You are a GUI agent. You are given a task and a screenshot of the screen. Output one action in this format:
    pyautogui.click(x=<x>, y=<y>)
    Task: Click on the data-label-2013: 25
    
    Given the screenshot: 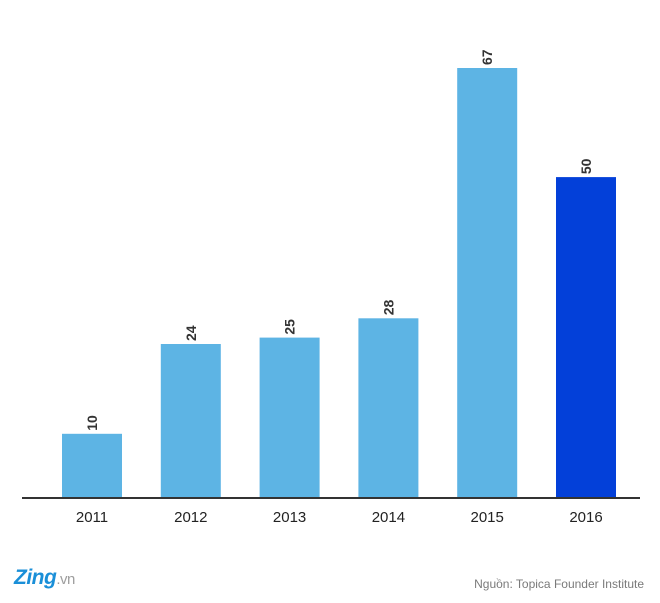 What is the action you would take?
    pyautogui.click(x=290, y=327)
    